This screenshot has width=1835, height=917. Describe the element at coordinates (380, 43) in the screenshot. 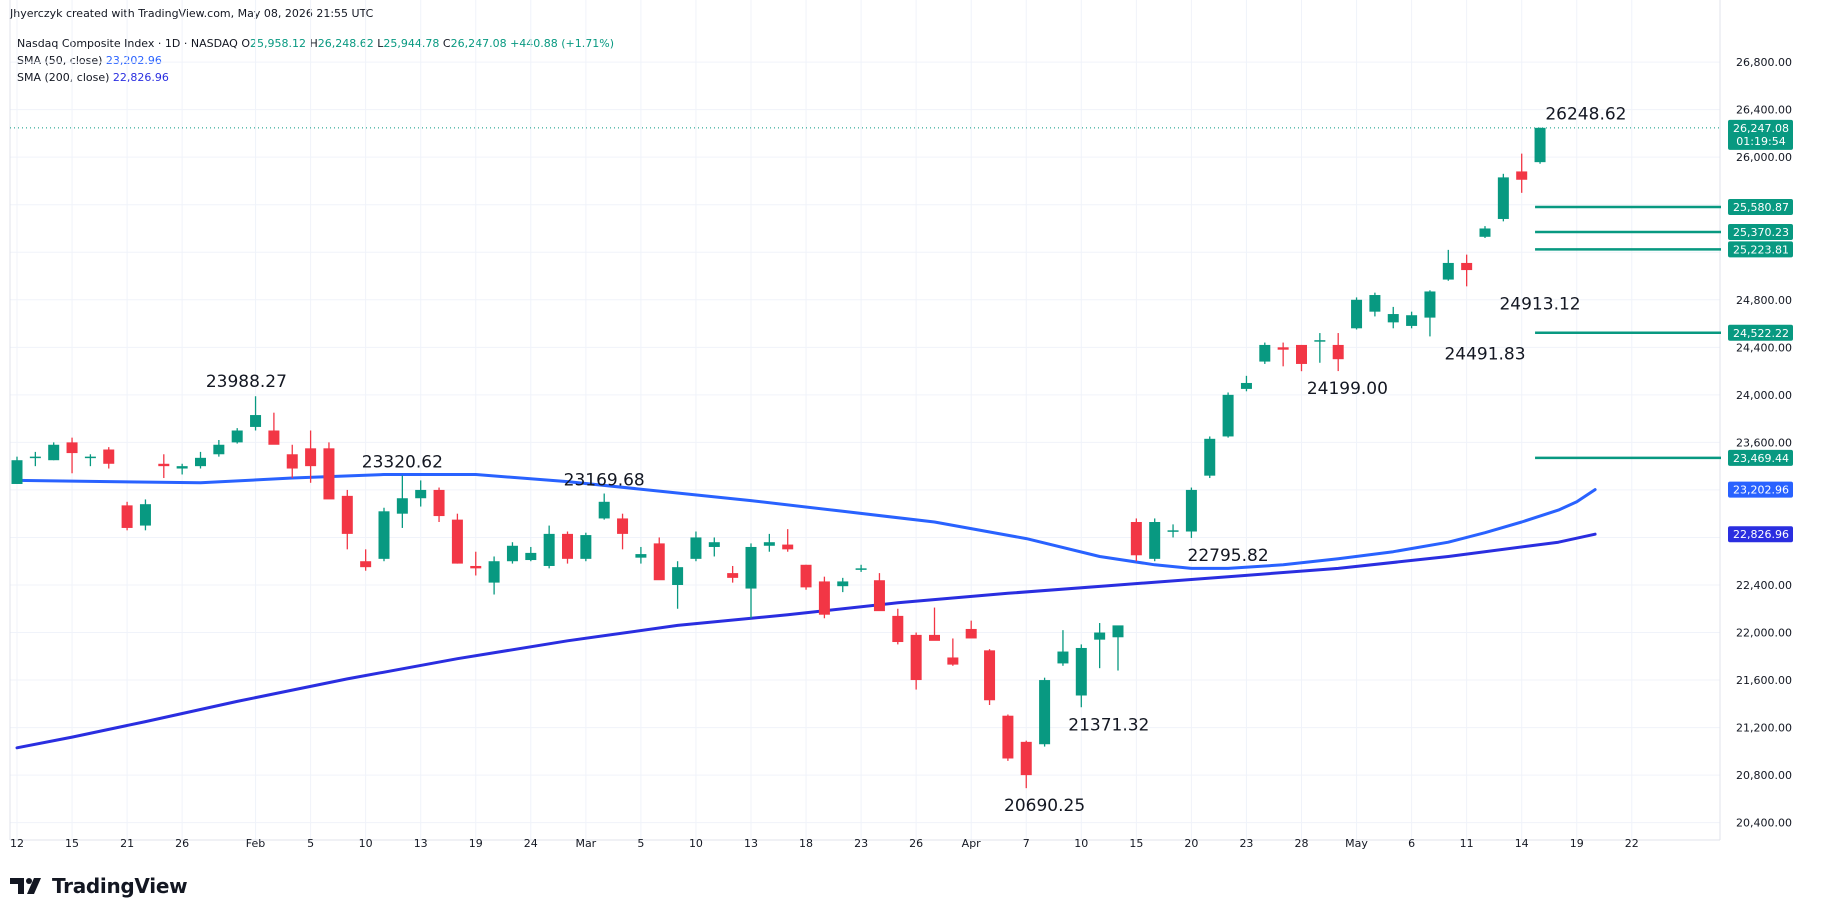

I see `low-label: L` at that location.